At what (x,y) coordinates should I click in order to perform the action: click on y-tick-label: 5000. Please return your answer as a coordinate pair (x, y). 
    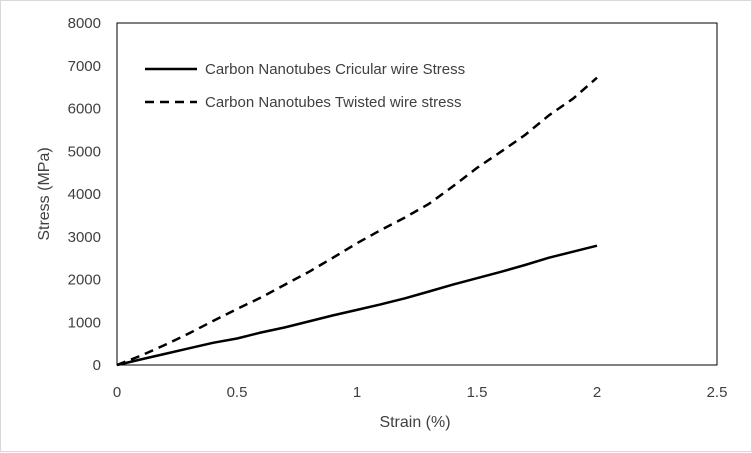
    Looking at the image, I should click on (84, 151).